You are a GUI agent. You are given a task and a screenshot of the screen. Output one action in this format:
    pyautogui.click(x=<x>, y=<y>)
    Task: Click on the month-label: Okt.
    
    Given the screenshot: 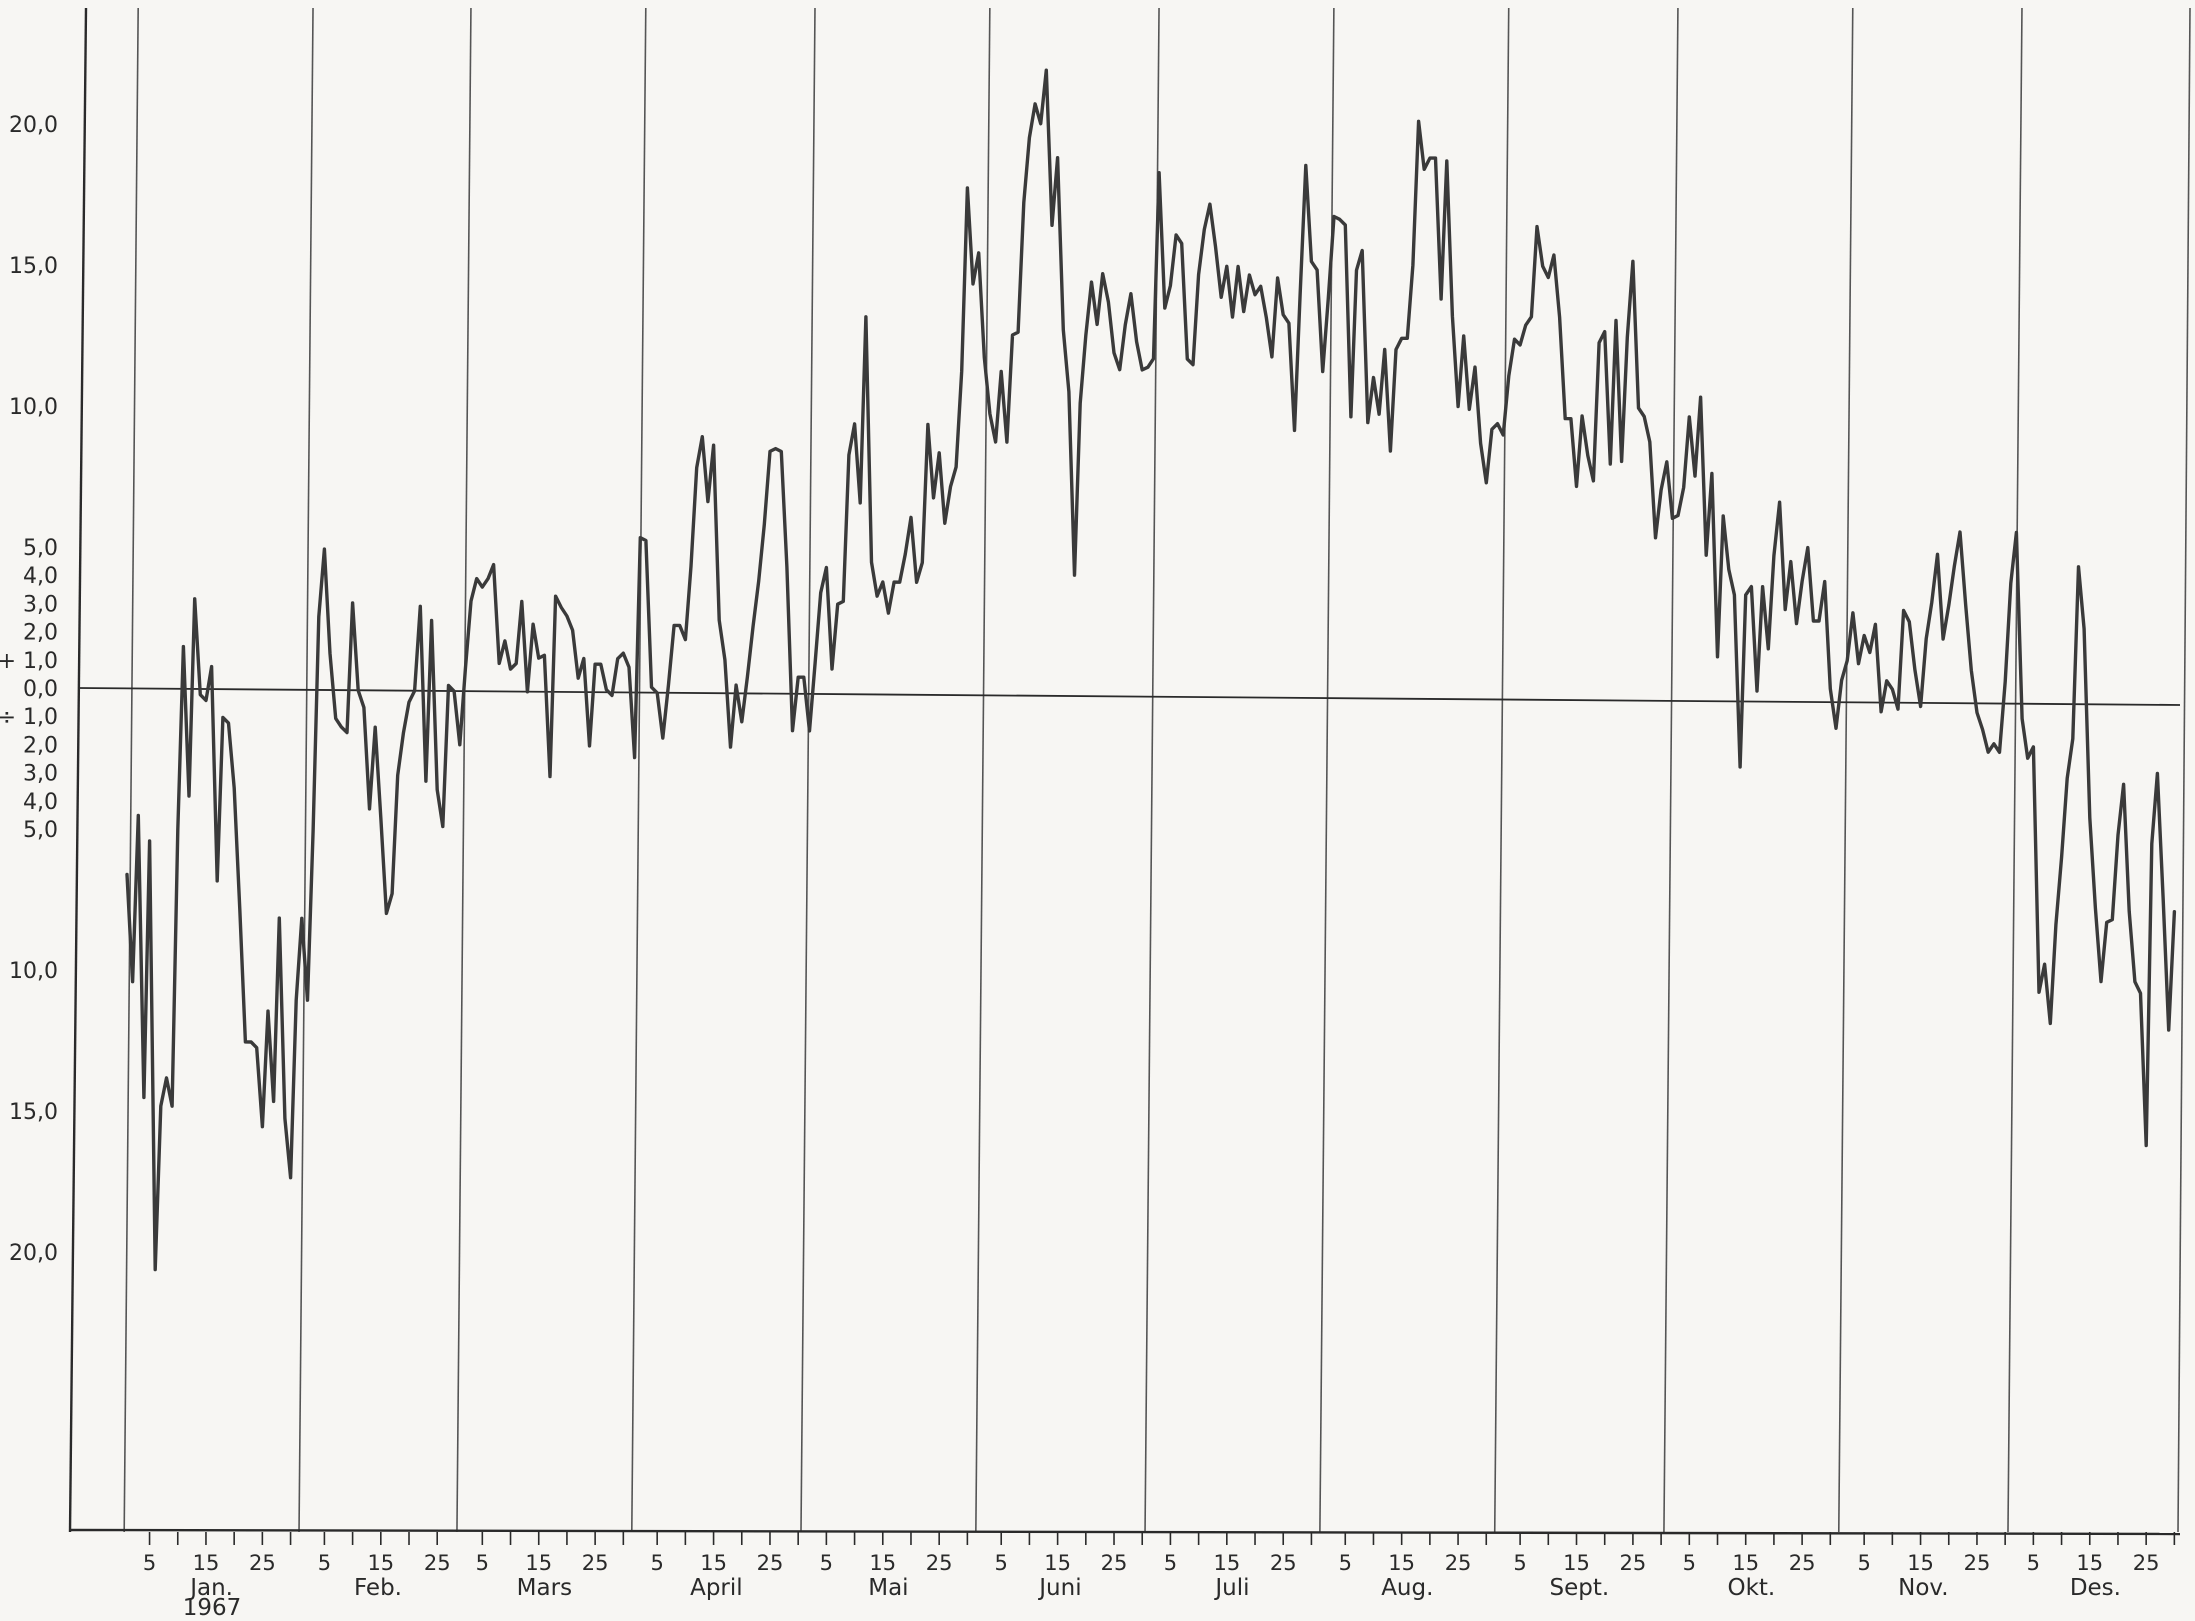 What is the action you would take?
    pyautogui.click(x=1751, y=1588)
    